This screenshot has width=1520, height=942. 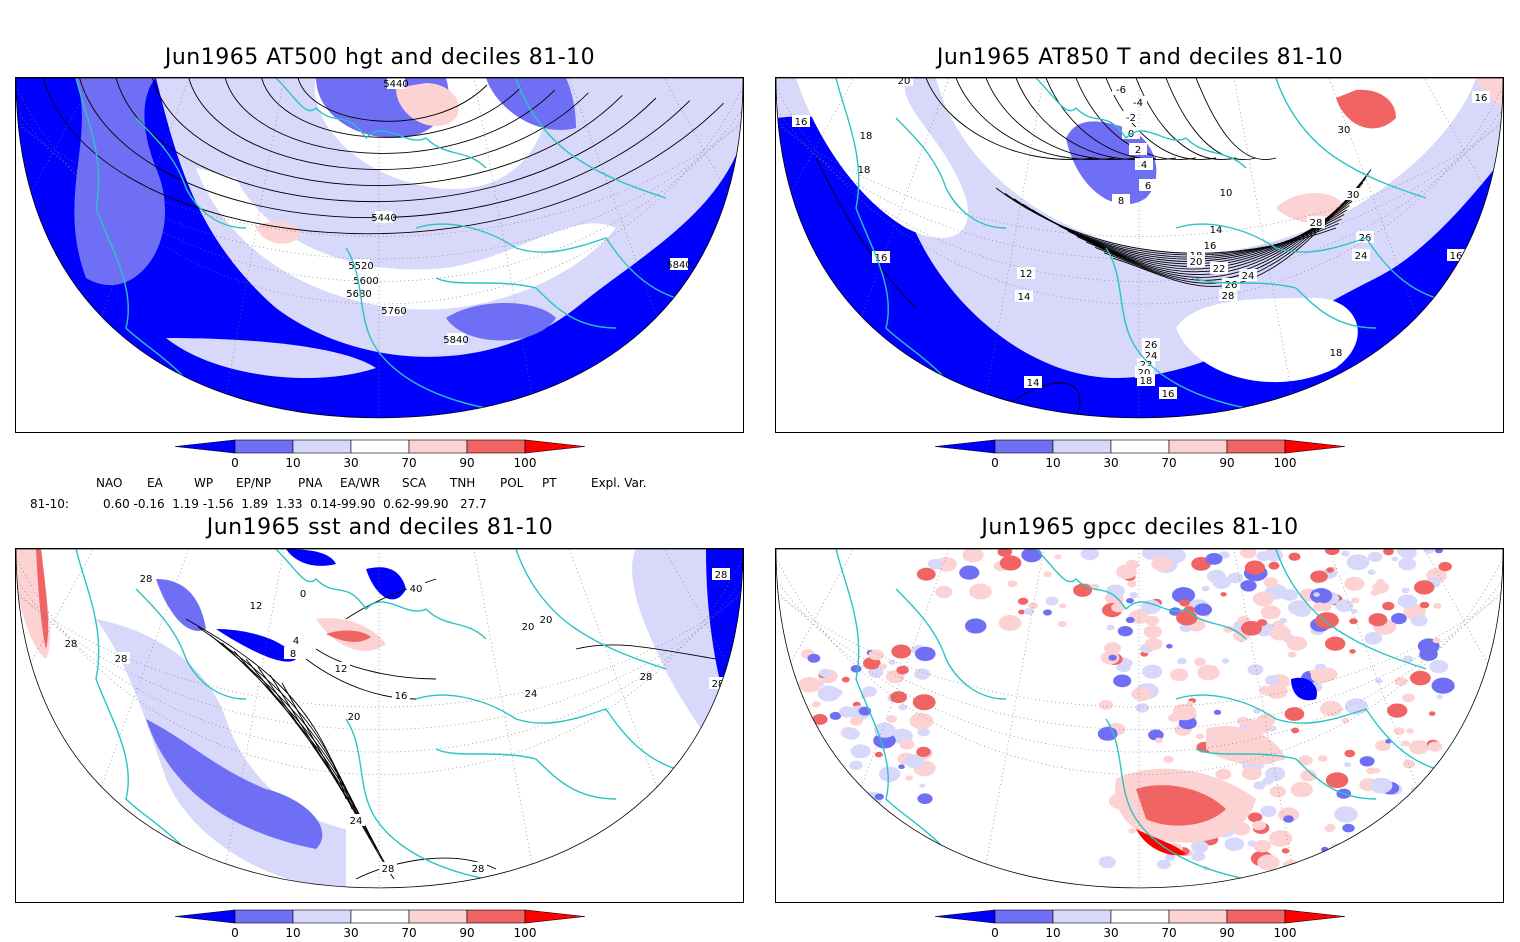 What do you see at coordinates (155, 483) in the screenshot?
I see `index-header: EA` at bounding box center [155, 483].